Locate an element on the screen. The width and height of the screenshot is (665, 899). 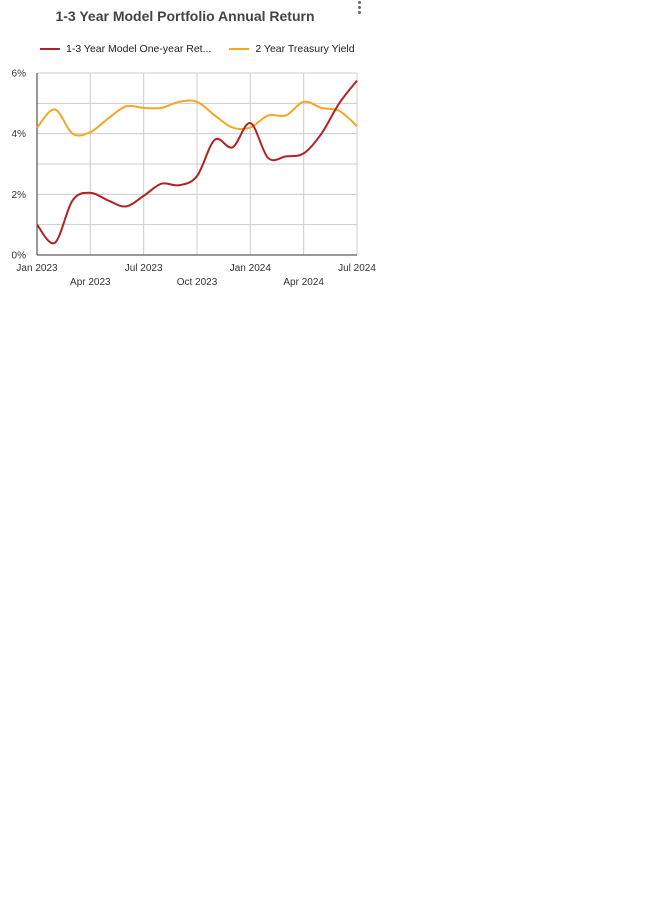
legend-swatch-orange is located at coordinates (239, 49).